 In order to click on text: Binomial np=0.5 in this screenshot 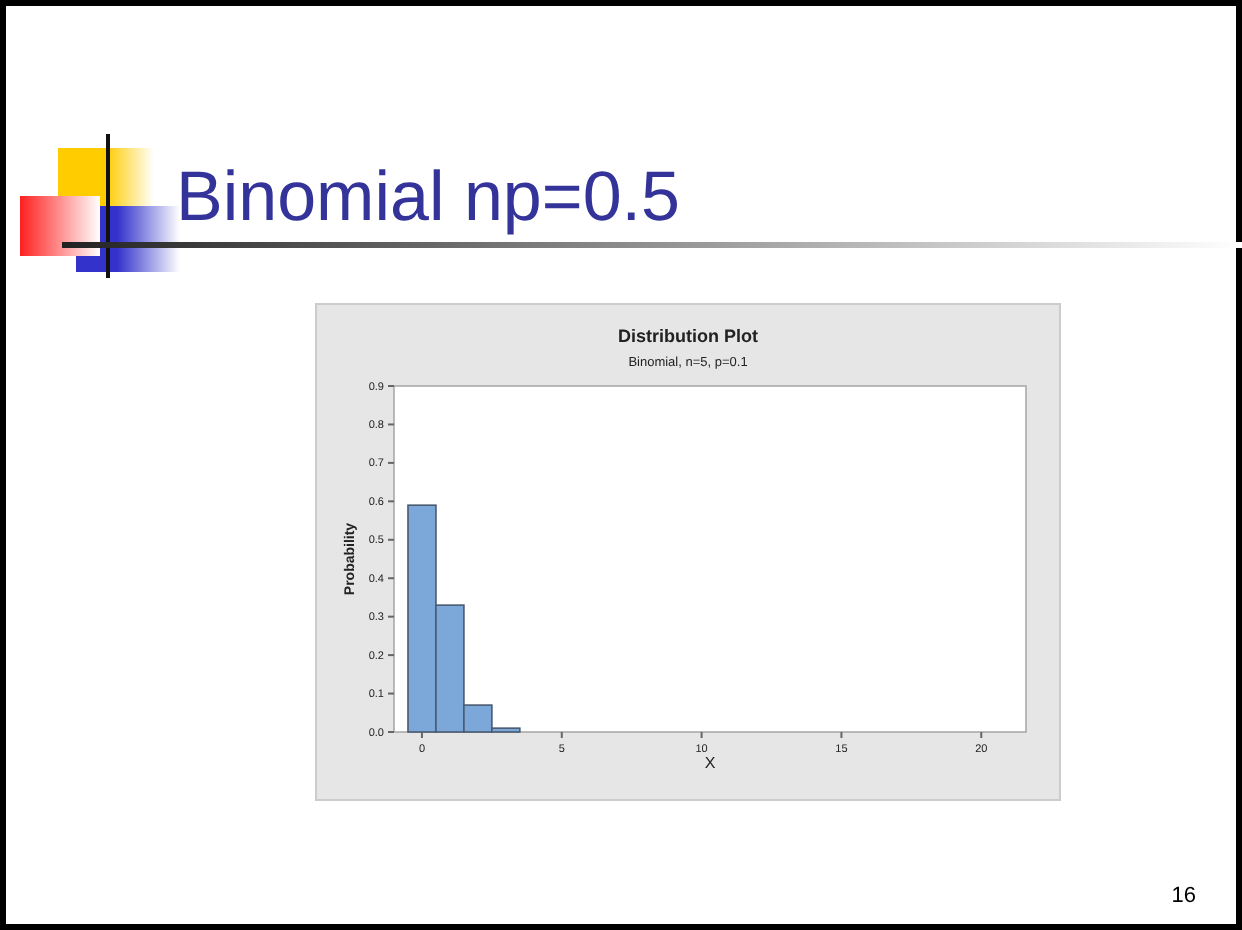, I will do `click(428, 197)`.